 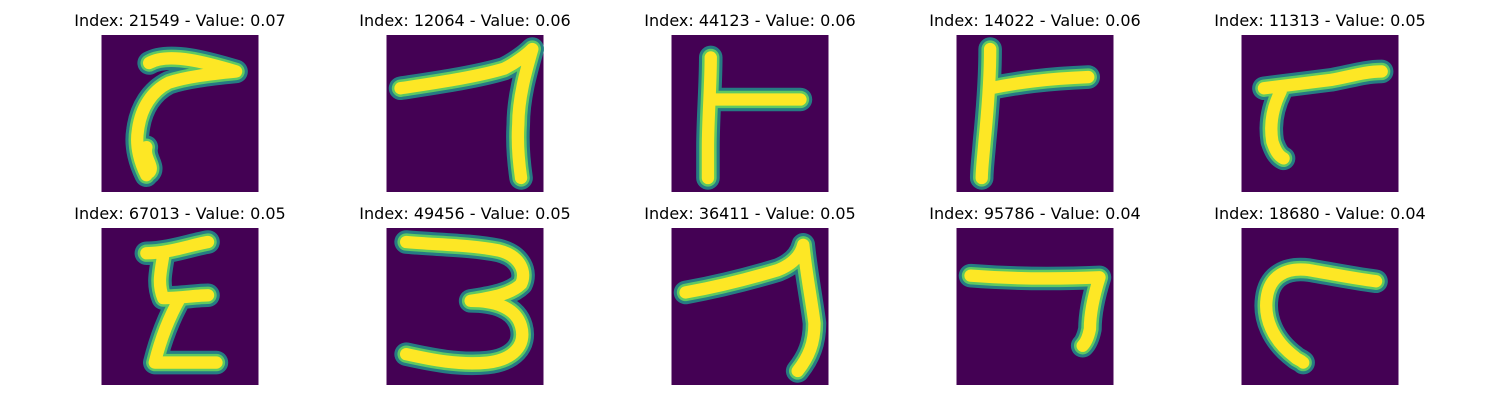 I want to click on panel-10: Index: 18680 - Value: 0.04, so click(x=1320, y=289).